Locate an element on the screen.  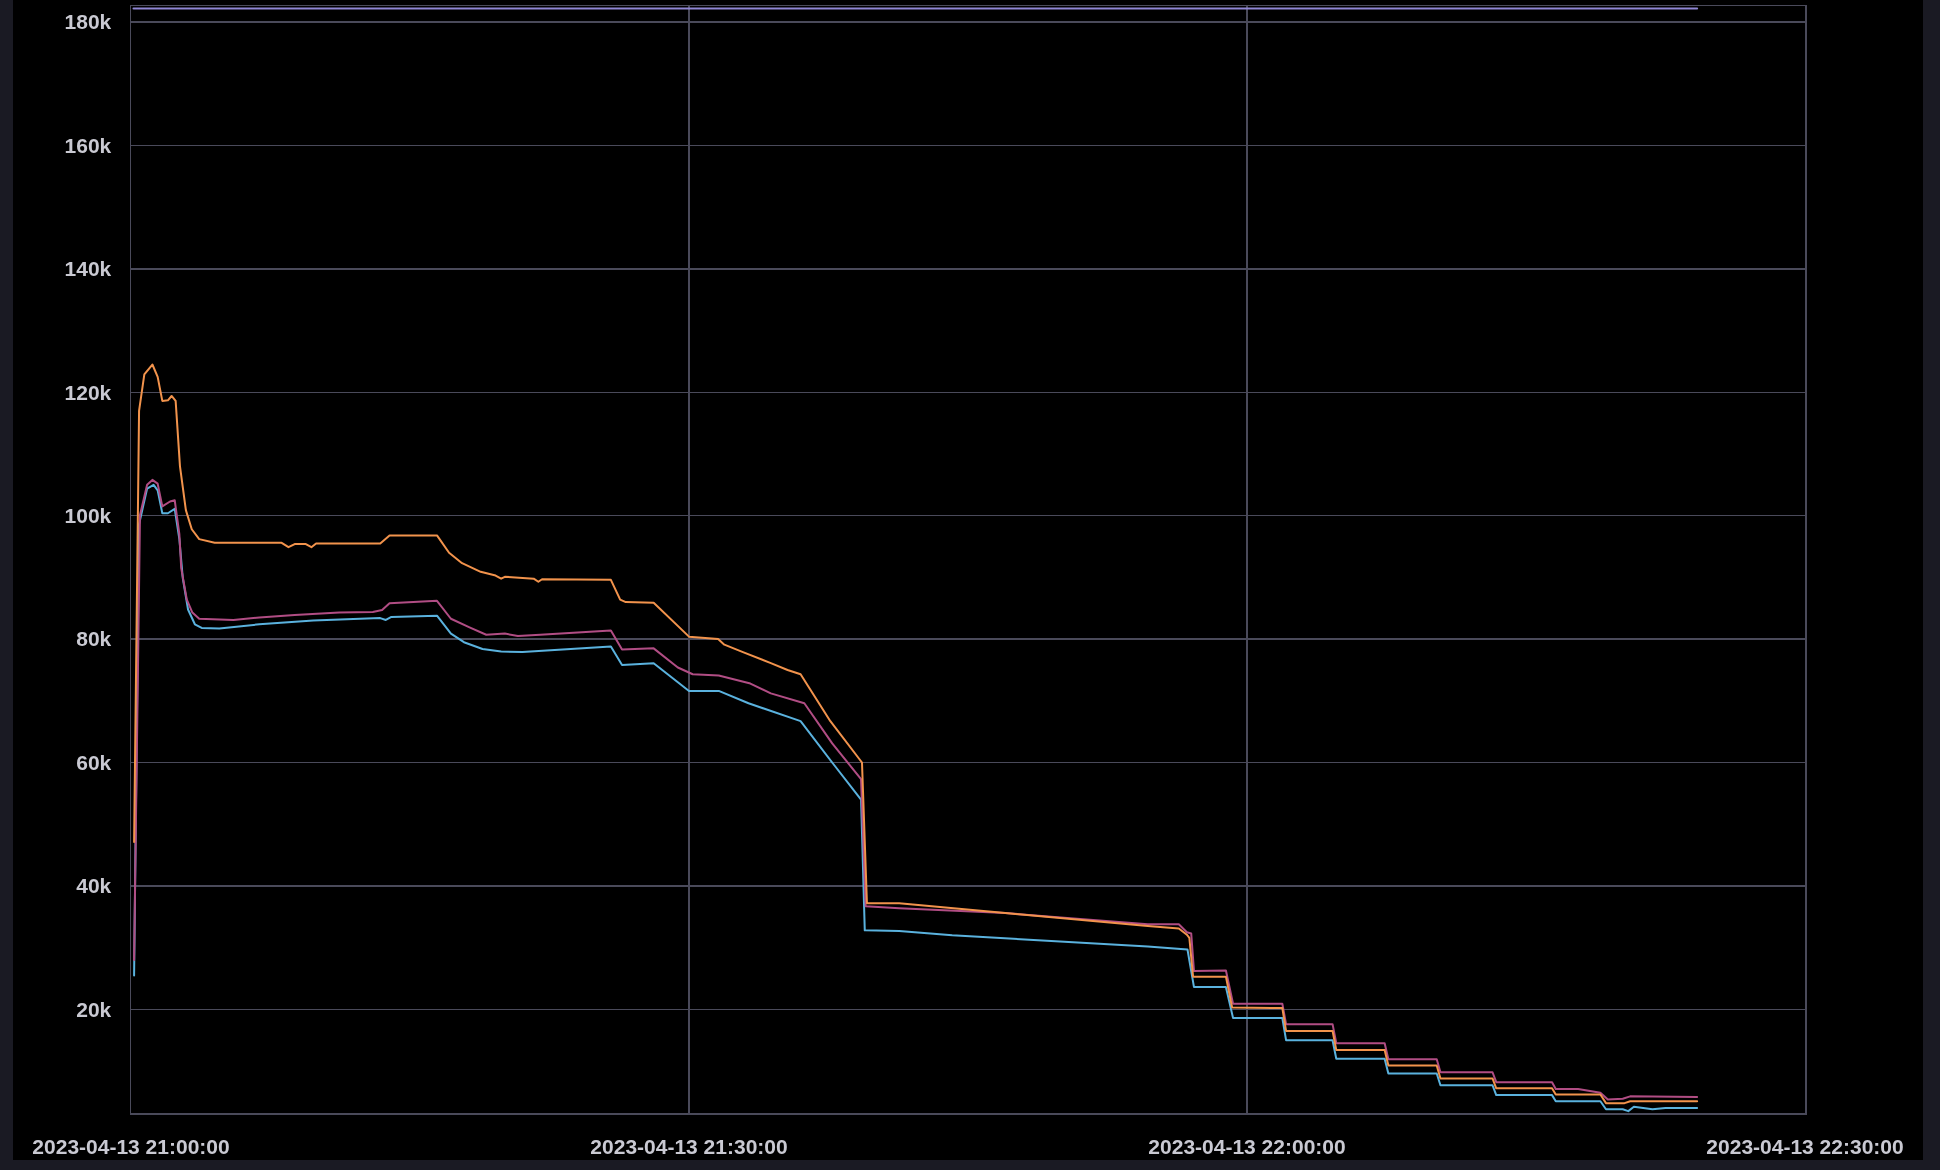
y-tick-label: 40k is located at coordinates (94, 886).